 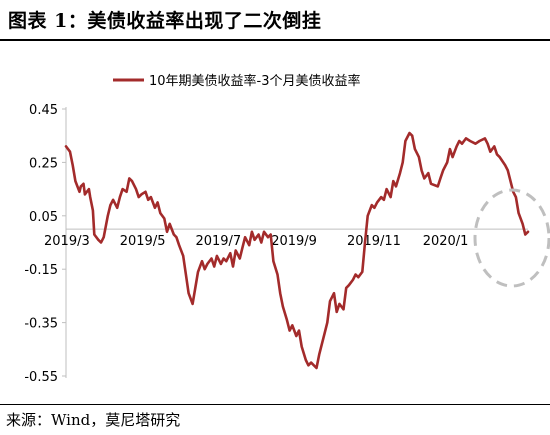 I want to click on inversion-highlight-ellipse, so click(x=511, y=238).